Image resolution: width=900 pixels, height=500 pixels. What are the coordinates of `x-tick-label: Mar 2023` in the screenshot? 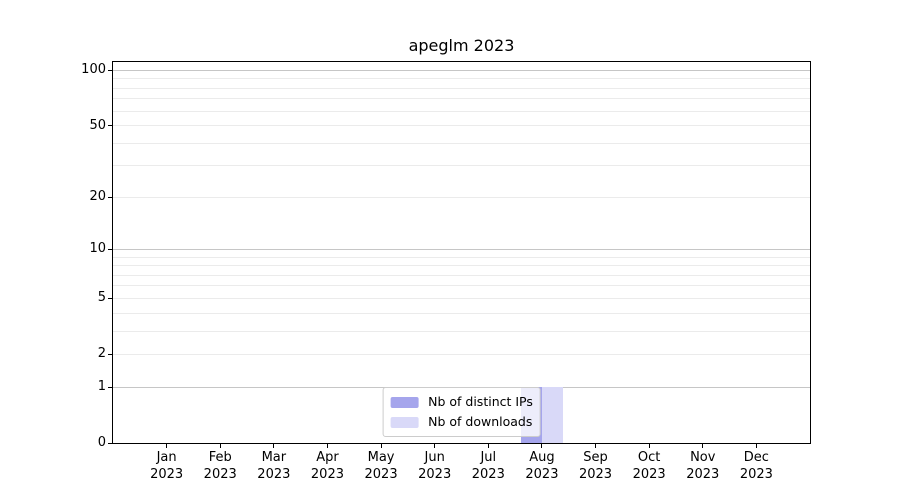 It's located at (274, 466).